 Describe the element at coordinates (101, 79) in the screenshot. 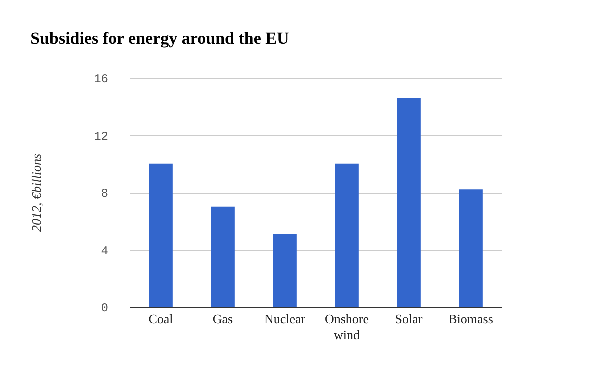

I see `y-tick-label: 16` at that location.